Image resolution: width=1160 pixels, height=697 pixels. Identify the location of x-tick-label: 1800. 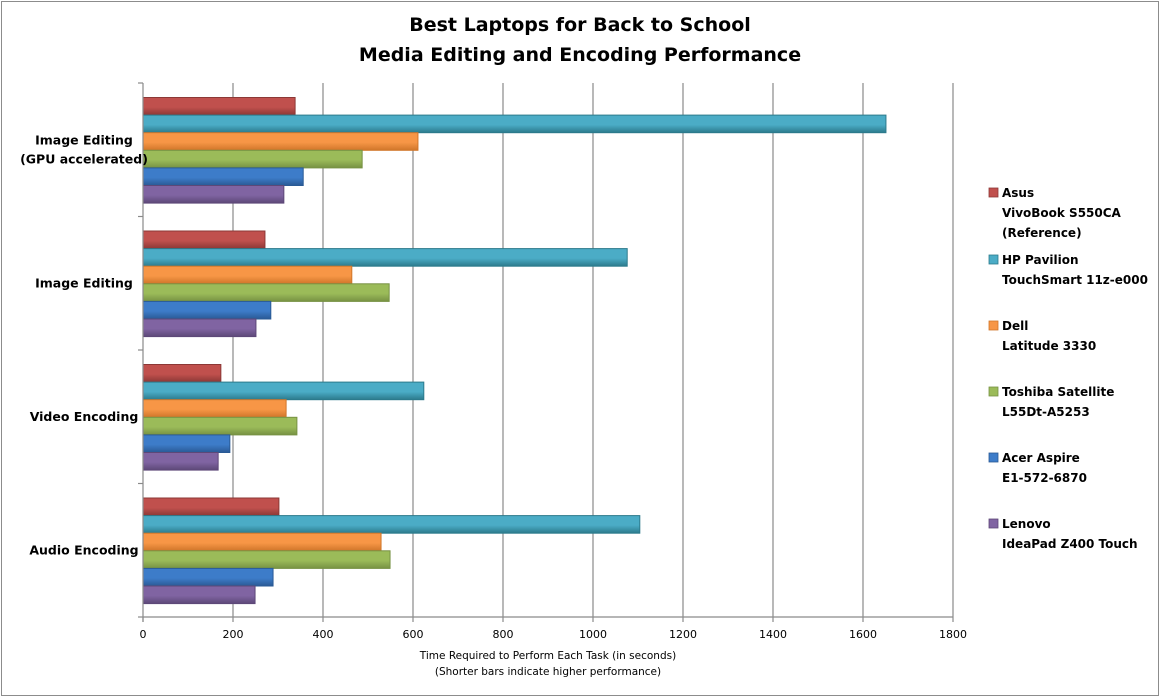
(953, 634).